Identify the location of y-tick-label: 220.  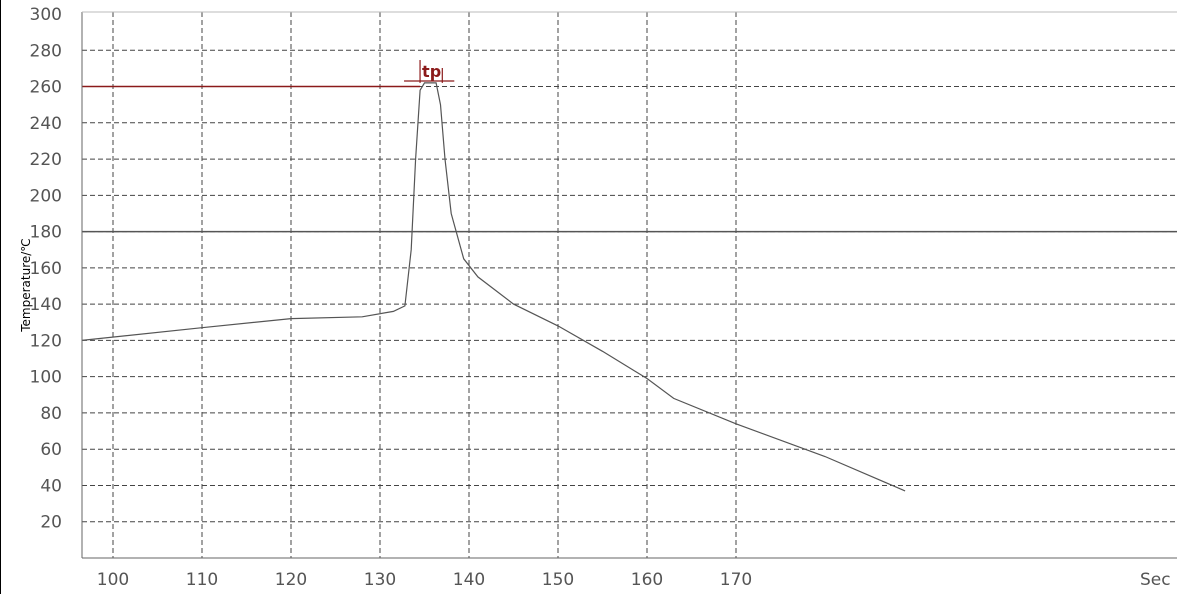
(46, 160).